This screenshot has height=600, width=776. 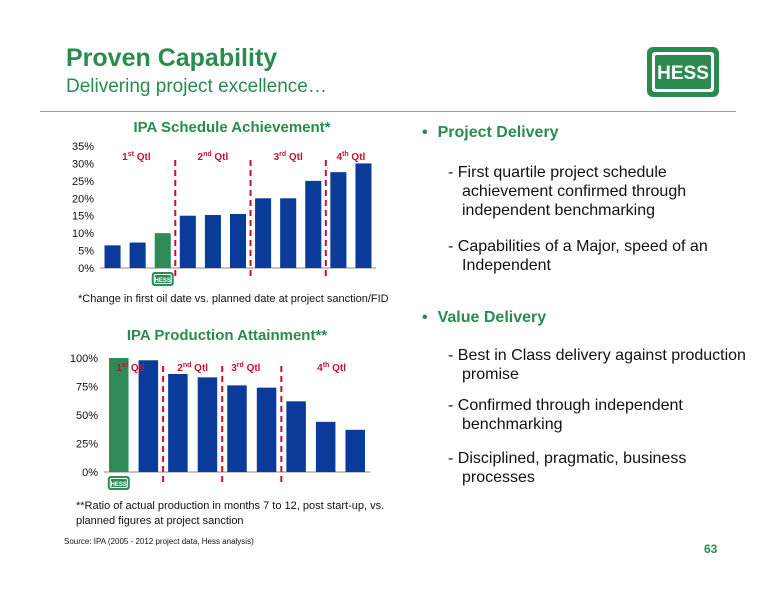 I want to click on page-title: Proven Capability, so click(x=172, y=58).